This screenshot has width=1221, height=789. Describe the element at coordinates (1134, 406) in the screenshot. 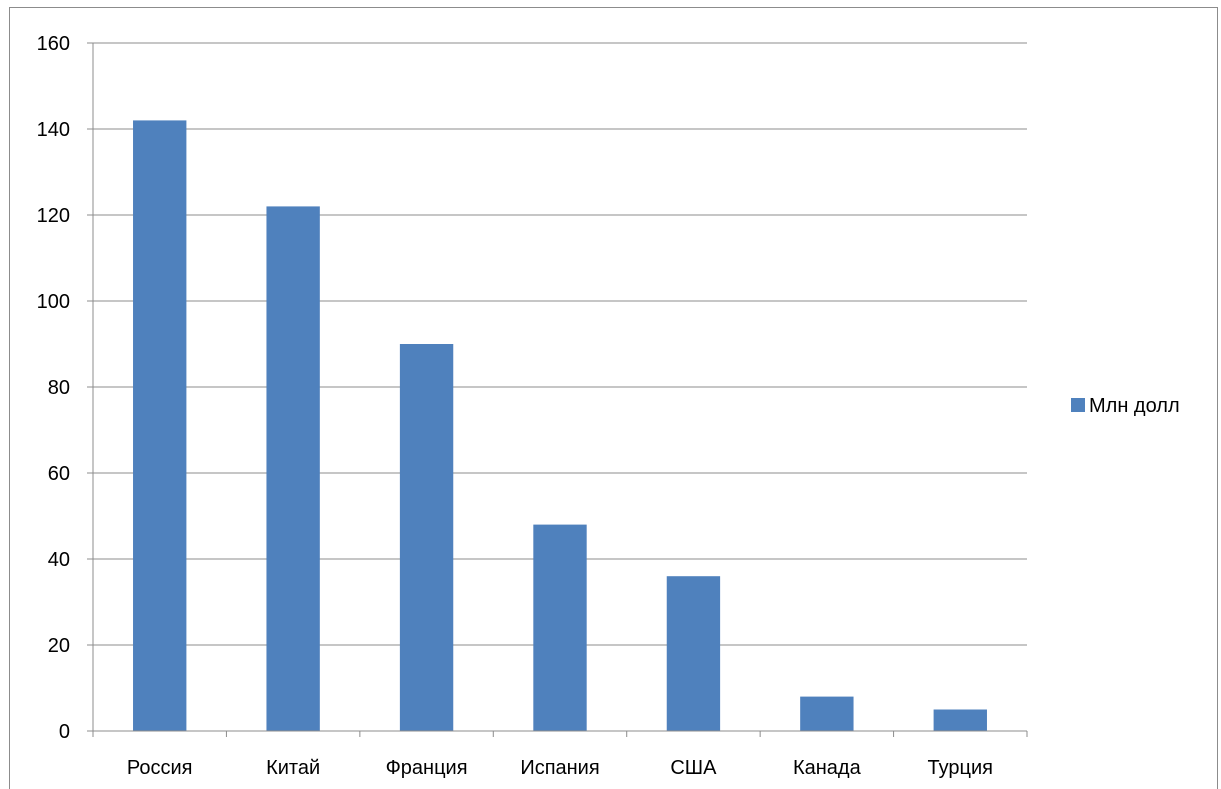

I see `legend-label: Млн долл` at that location.